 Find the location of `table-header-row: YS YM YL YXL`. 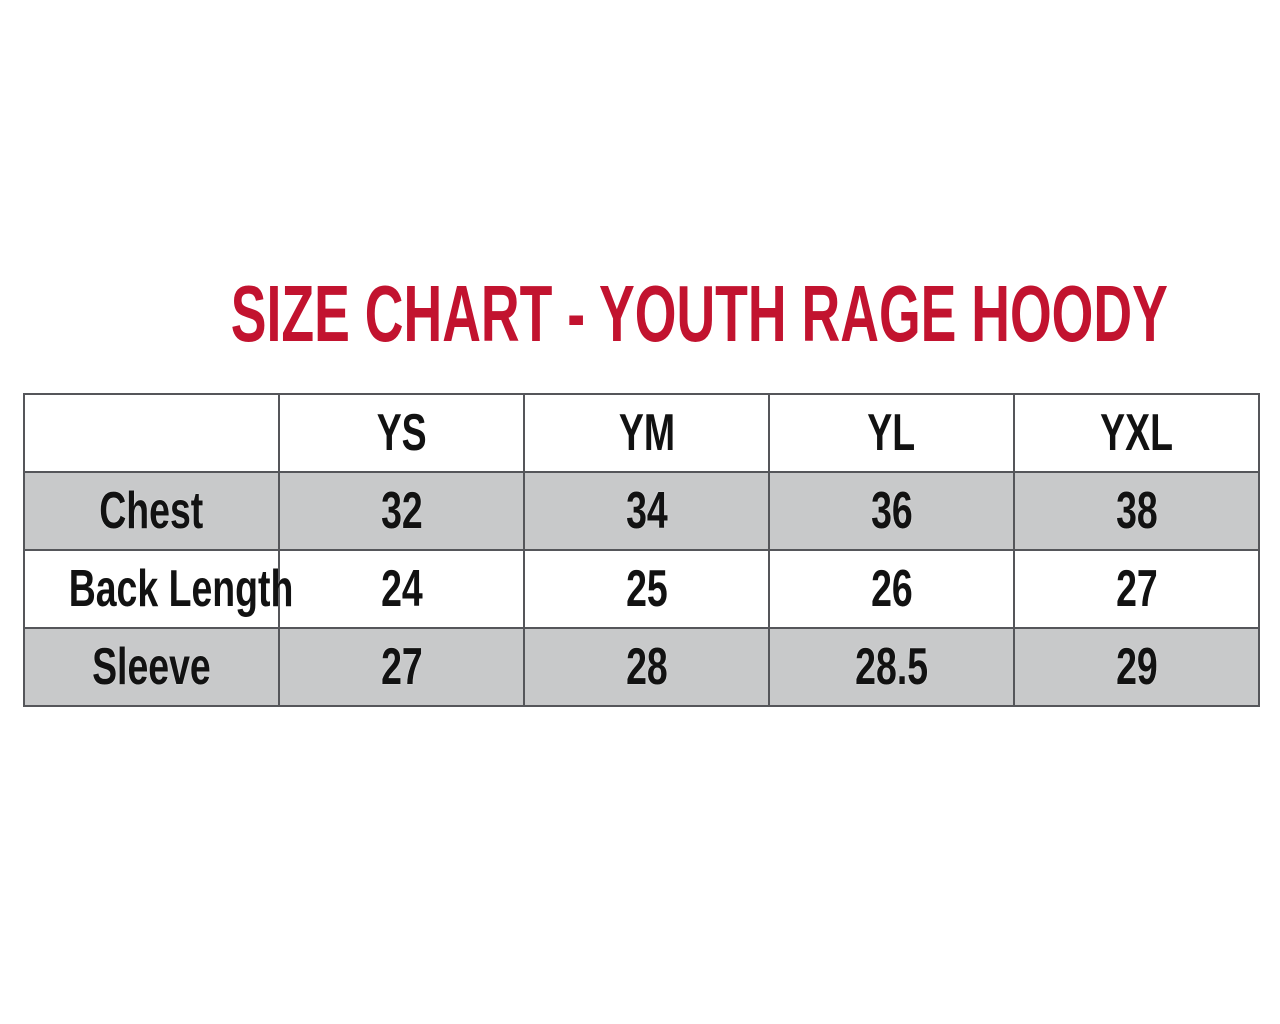

table-header-row: YS YM YL YXL is located at coordinates (641, 433).